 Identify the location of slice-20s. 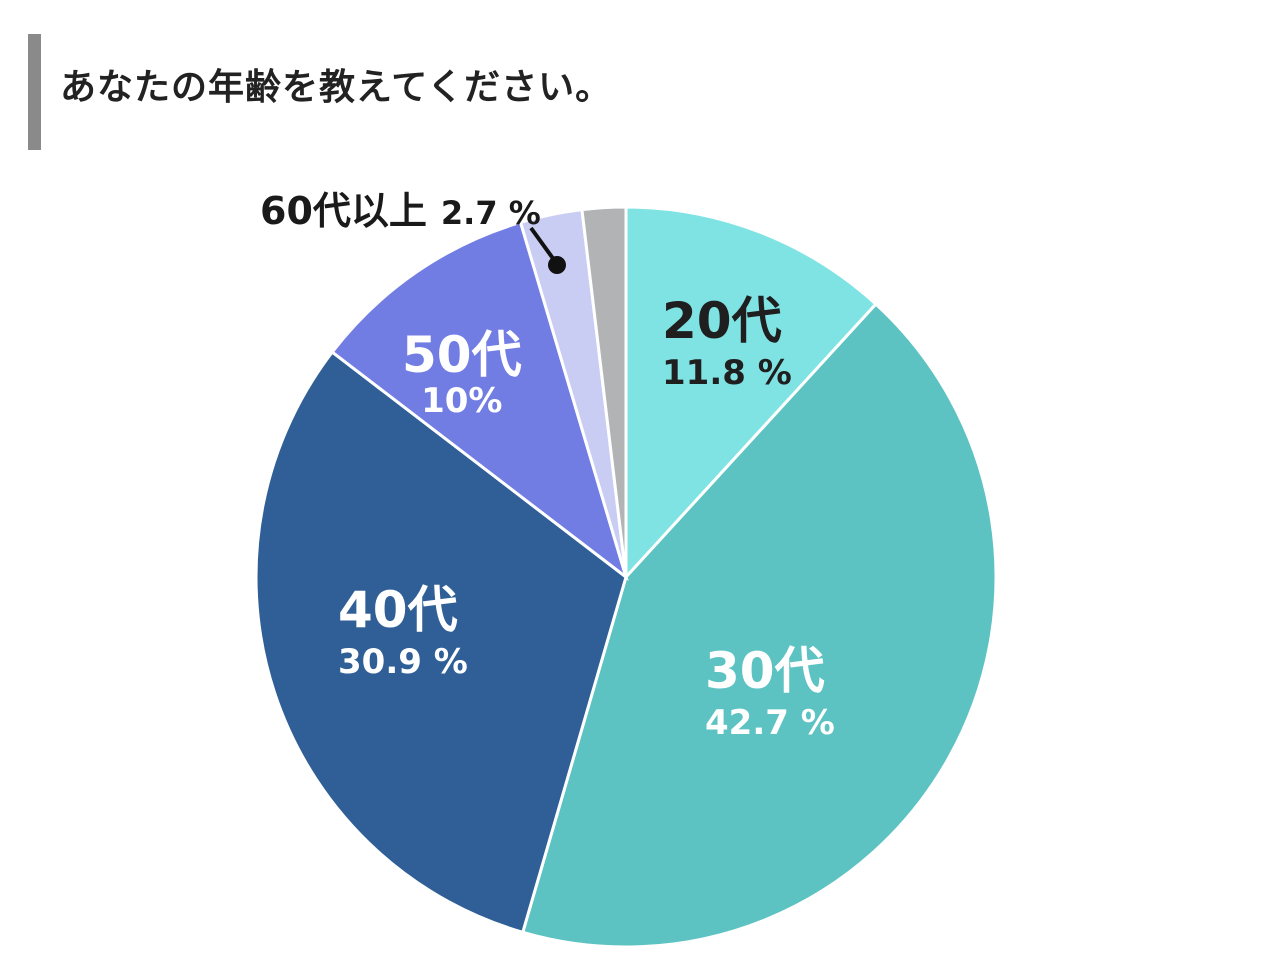
(751, 393).